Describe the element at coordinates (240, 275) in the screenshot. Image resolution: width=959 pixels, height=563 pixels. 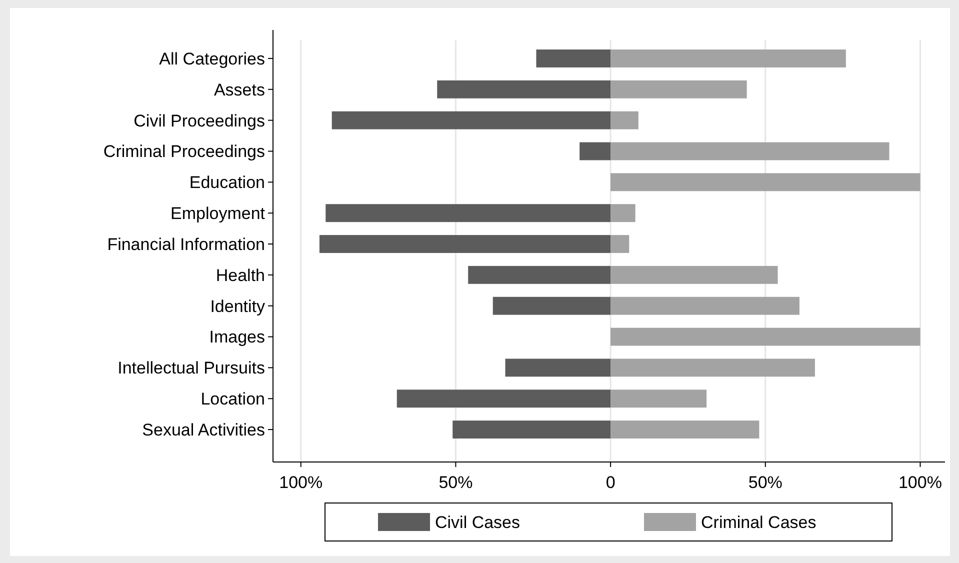
I see `y-tick-label: Health` at that location.